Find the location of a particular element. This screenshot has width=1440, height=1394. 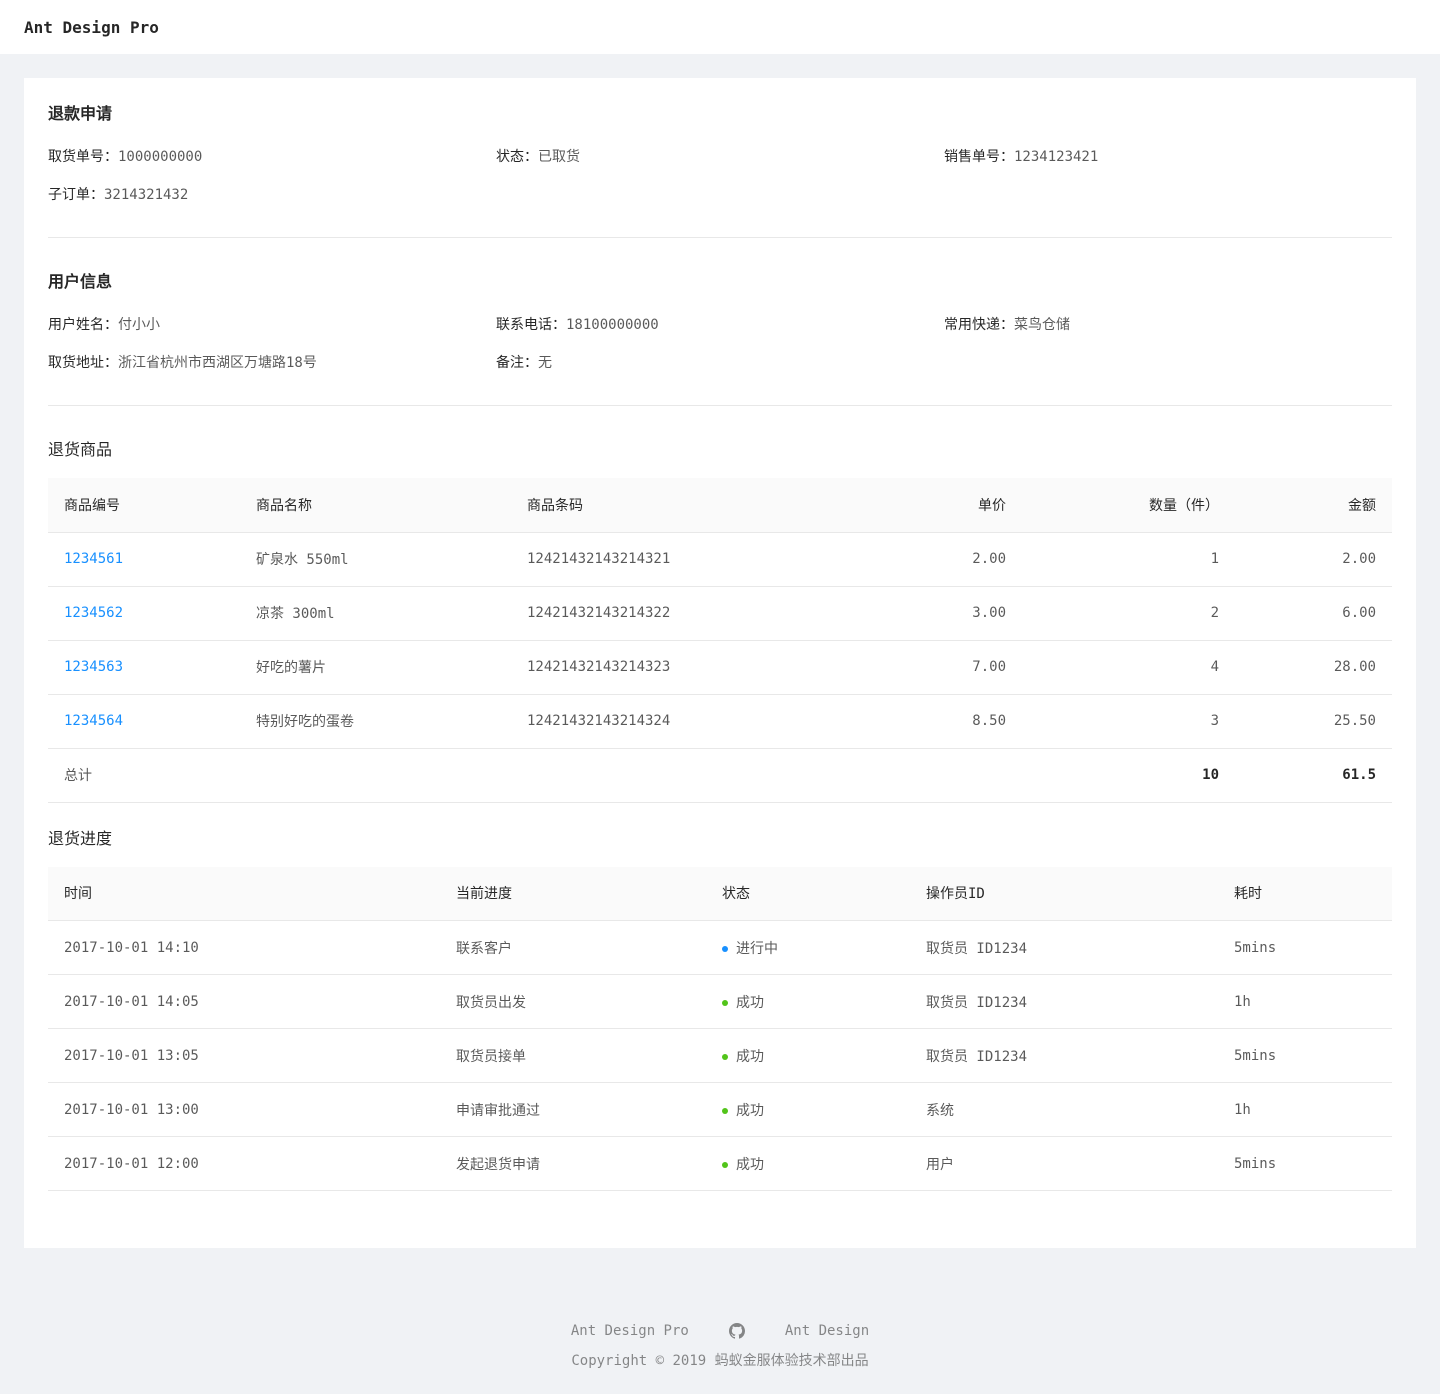

time-cell: 2017-10-01 12:00 is located at coordinates (244, 1163).